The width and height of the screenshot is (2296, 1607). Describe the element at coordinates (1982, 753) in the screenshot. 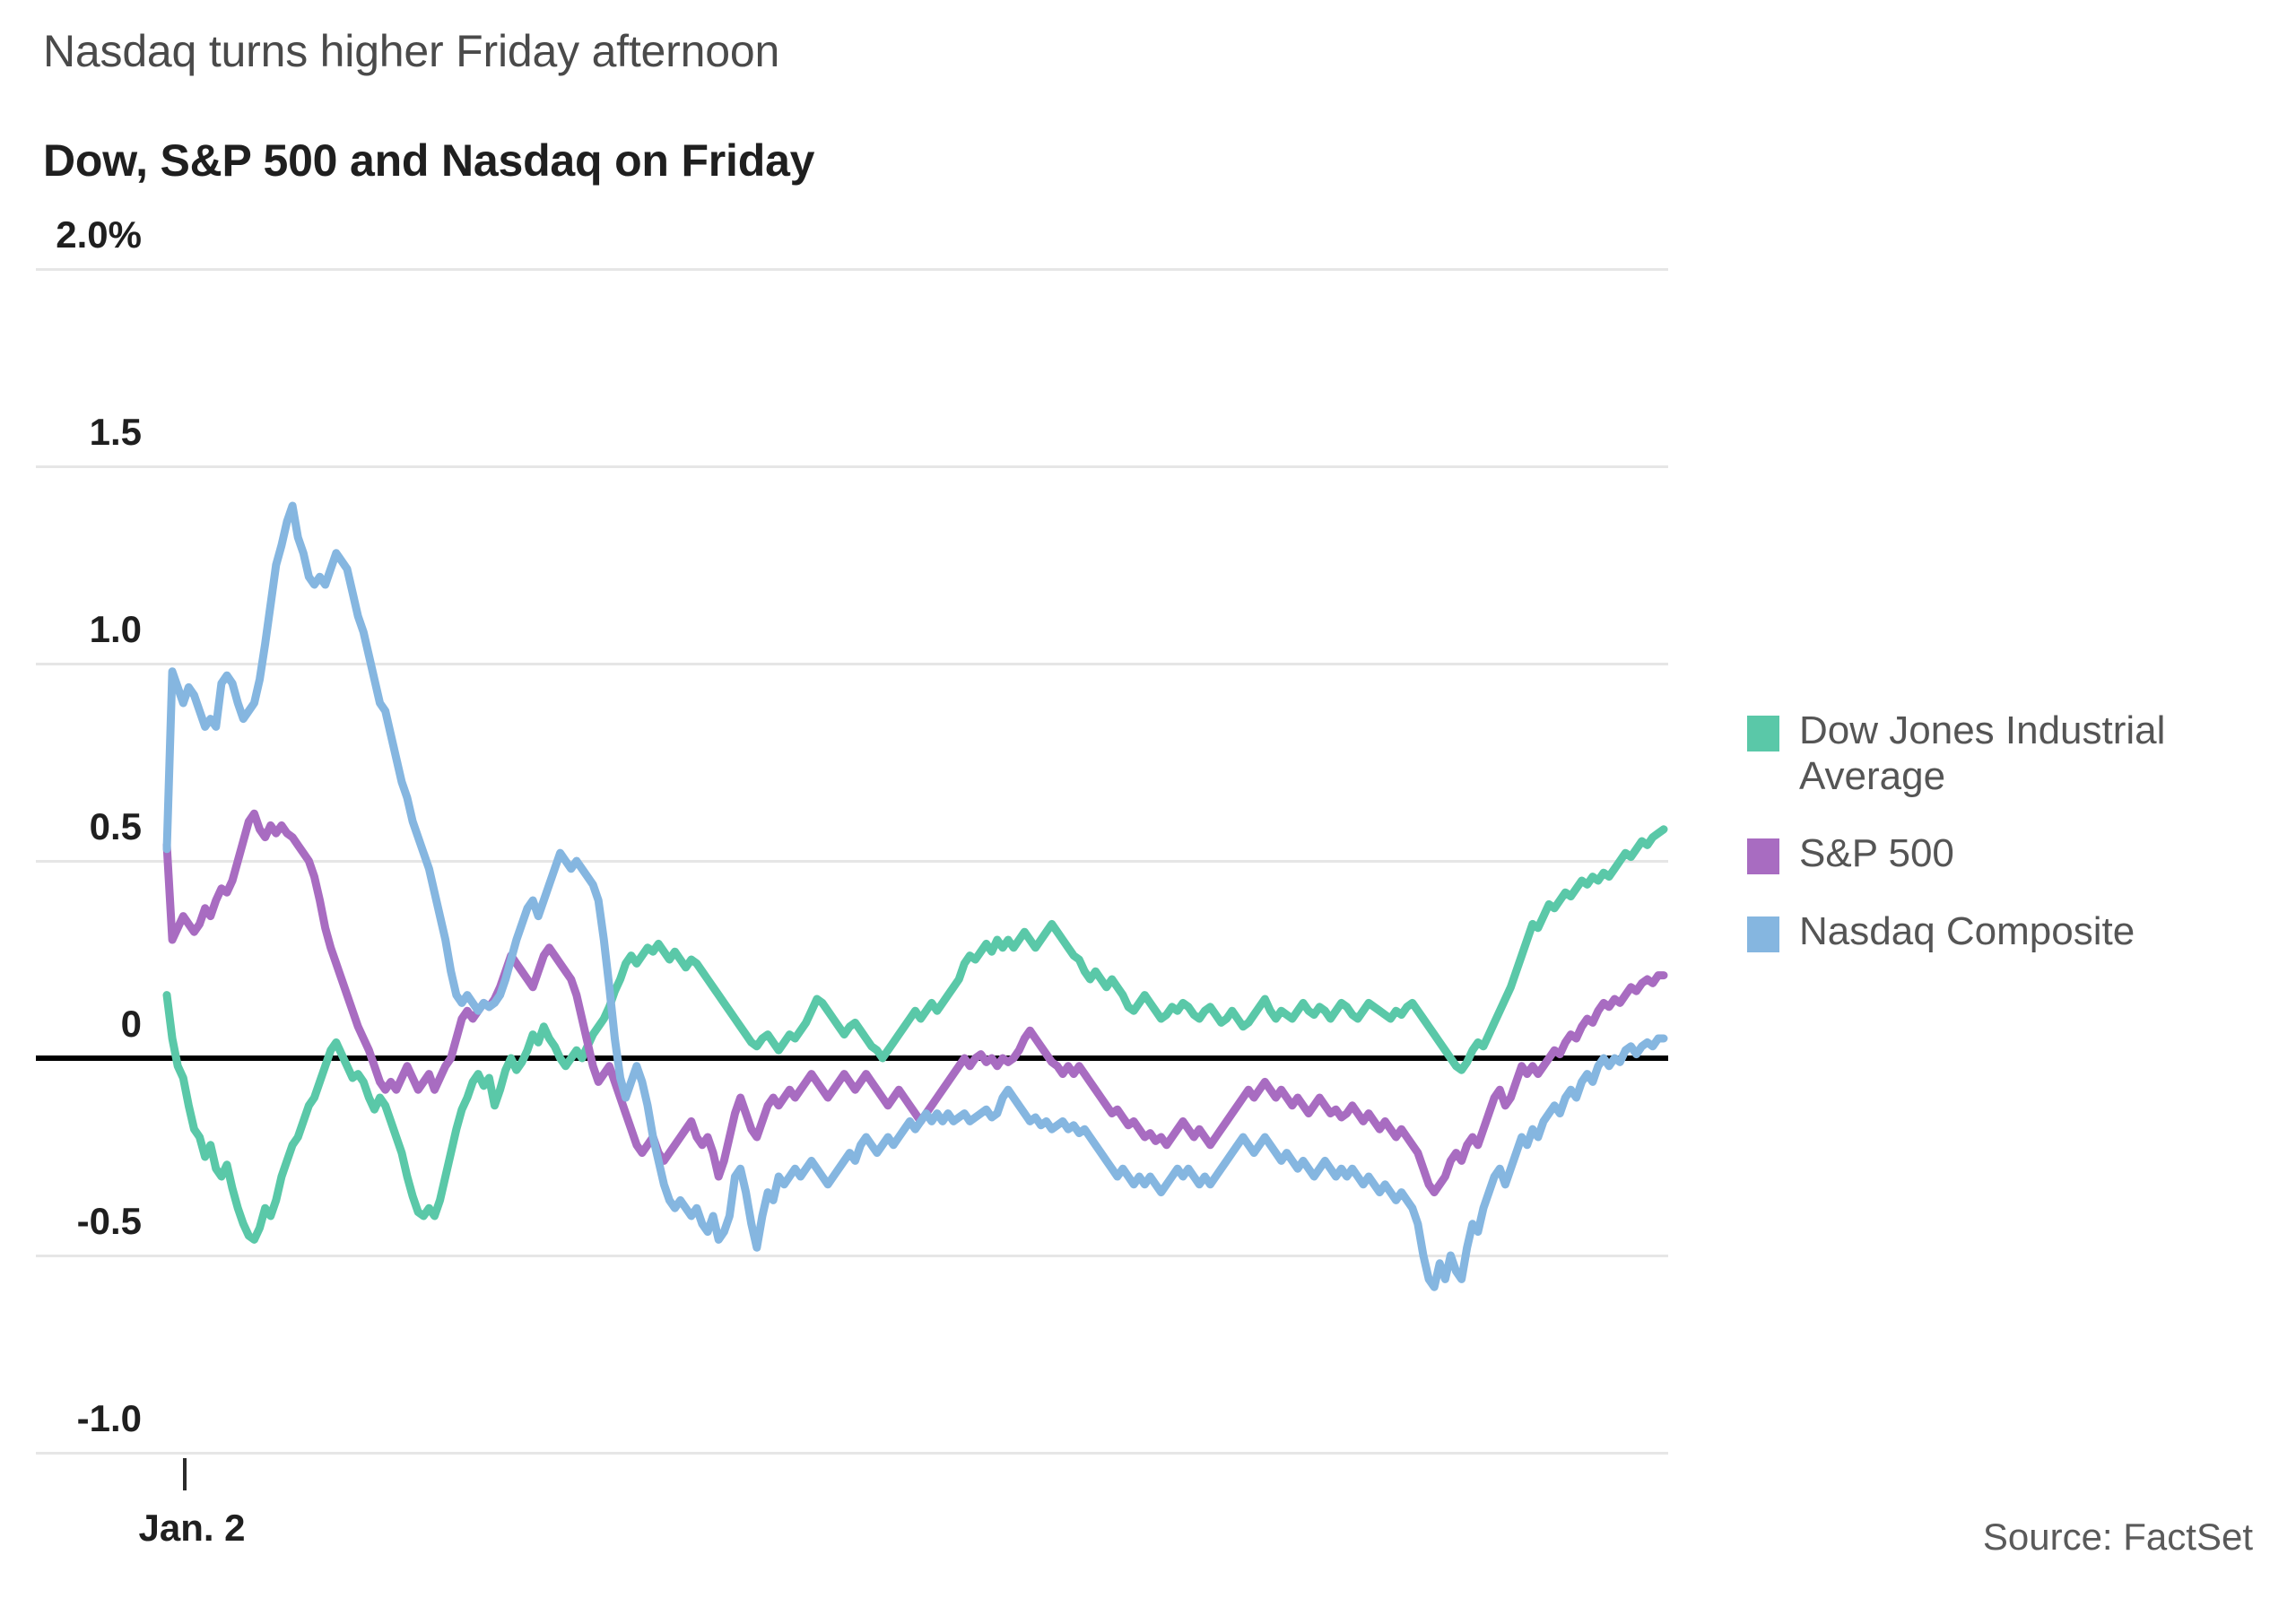

I see `legend-item-label: Dow Jones Industrial Average` at that location.